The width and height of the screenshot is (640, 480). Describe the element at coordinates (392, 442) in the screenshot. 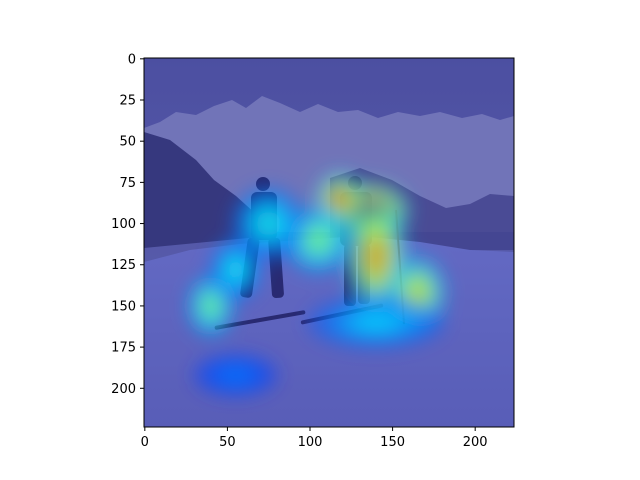

I see `x-tick-label: 150` at that location.